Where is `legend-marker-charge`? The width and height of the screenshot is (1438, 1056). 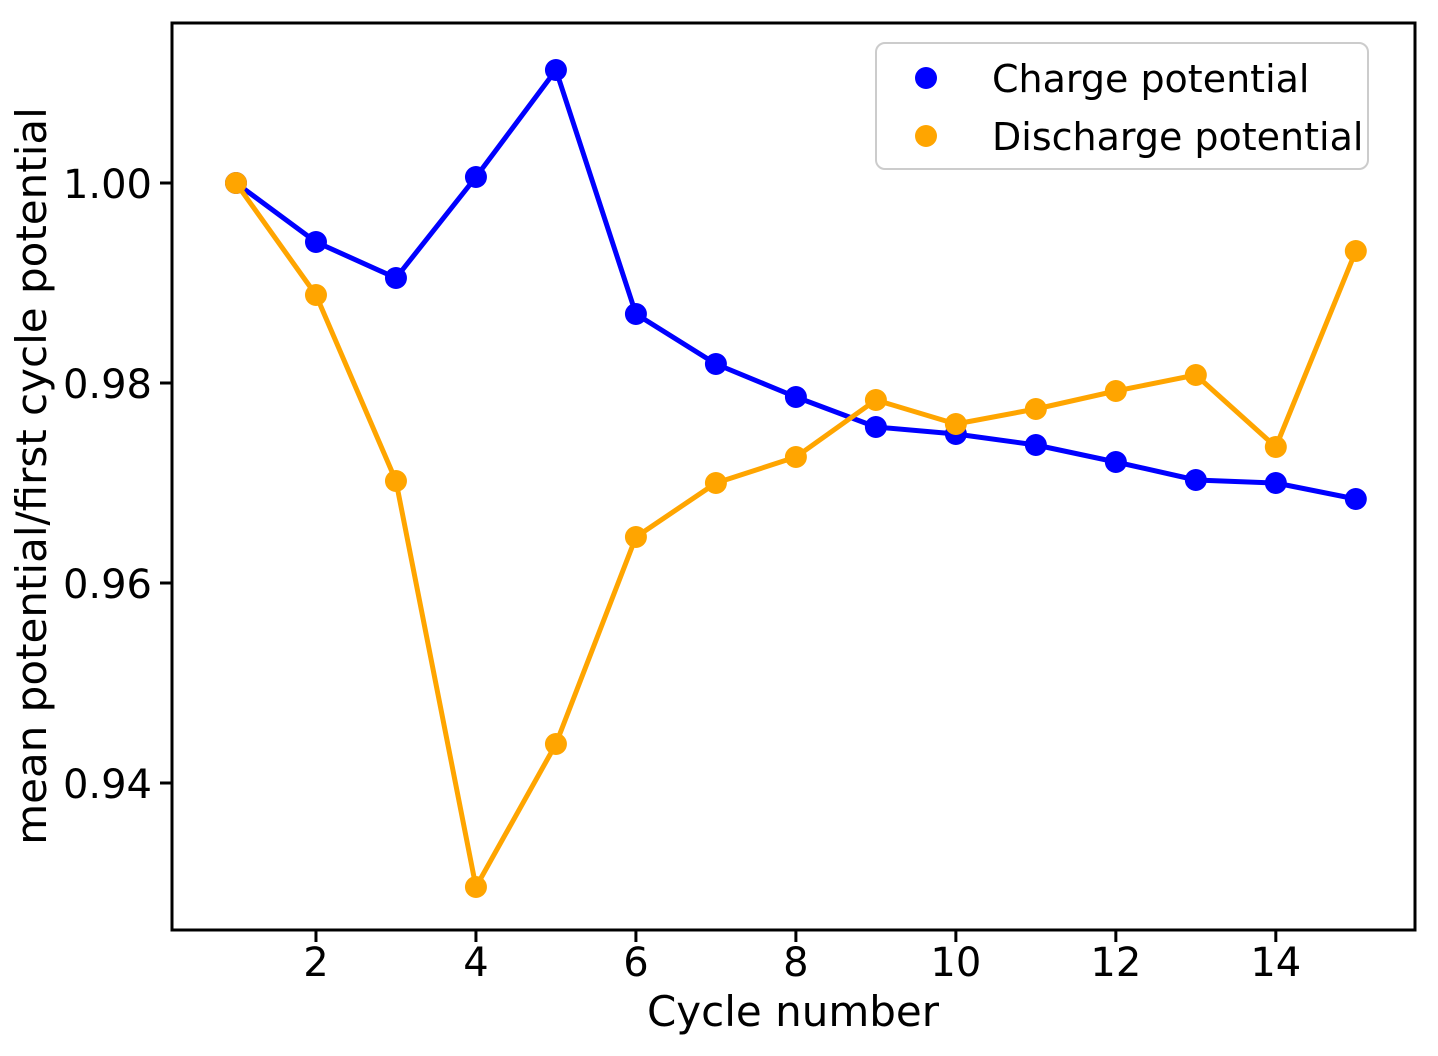 legend-marker-charge is located at coordinates (926, 78).